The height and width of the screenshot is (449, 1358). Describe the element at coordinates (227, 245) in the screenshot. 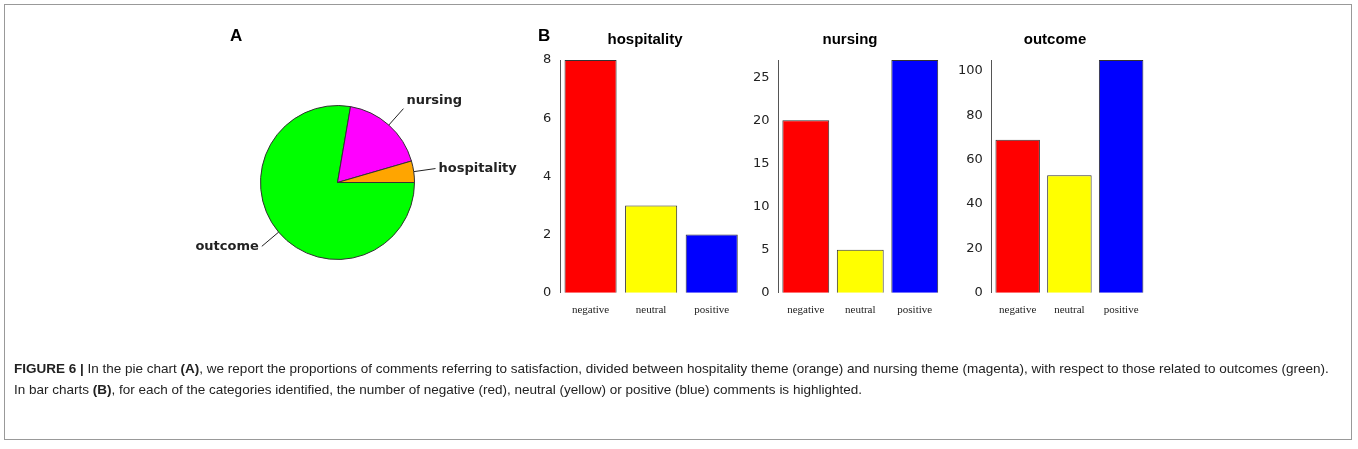

I see `slice-label: outcome` at that location.